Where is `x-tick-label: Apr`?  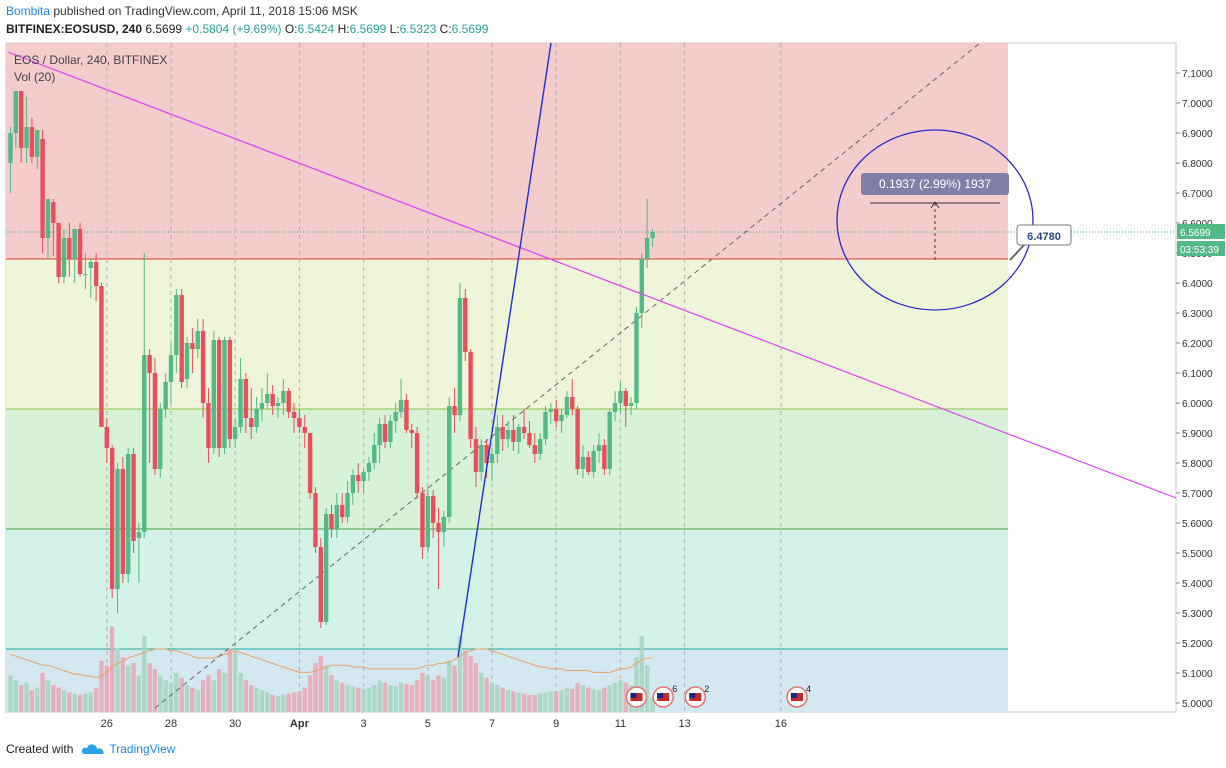
x-tick-label: Apr is located at coordinates (300, 724).